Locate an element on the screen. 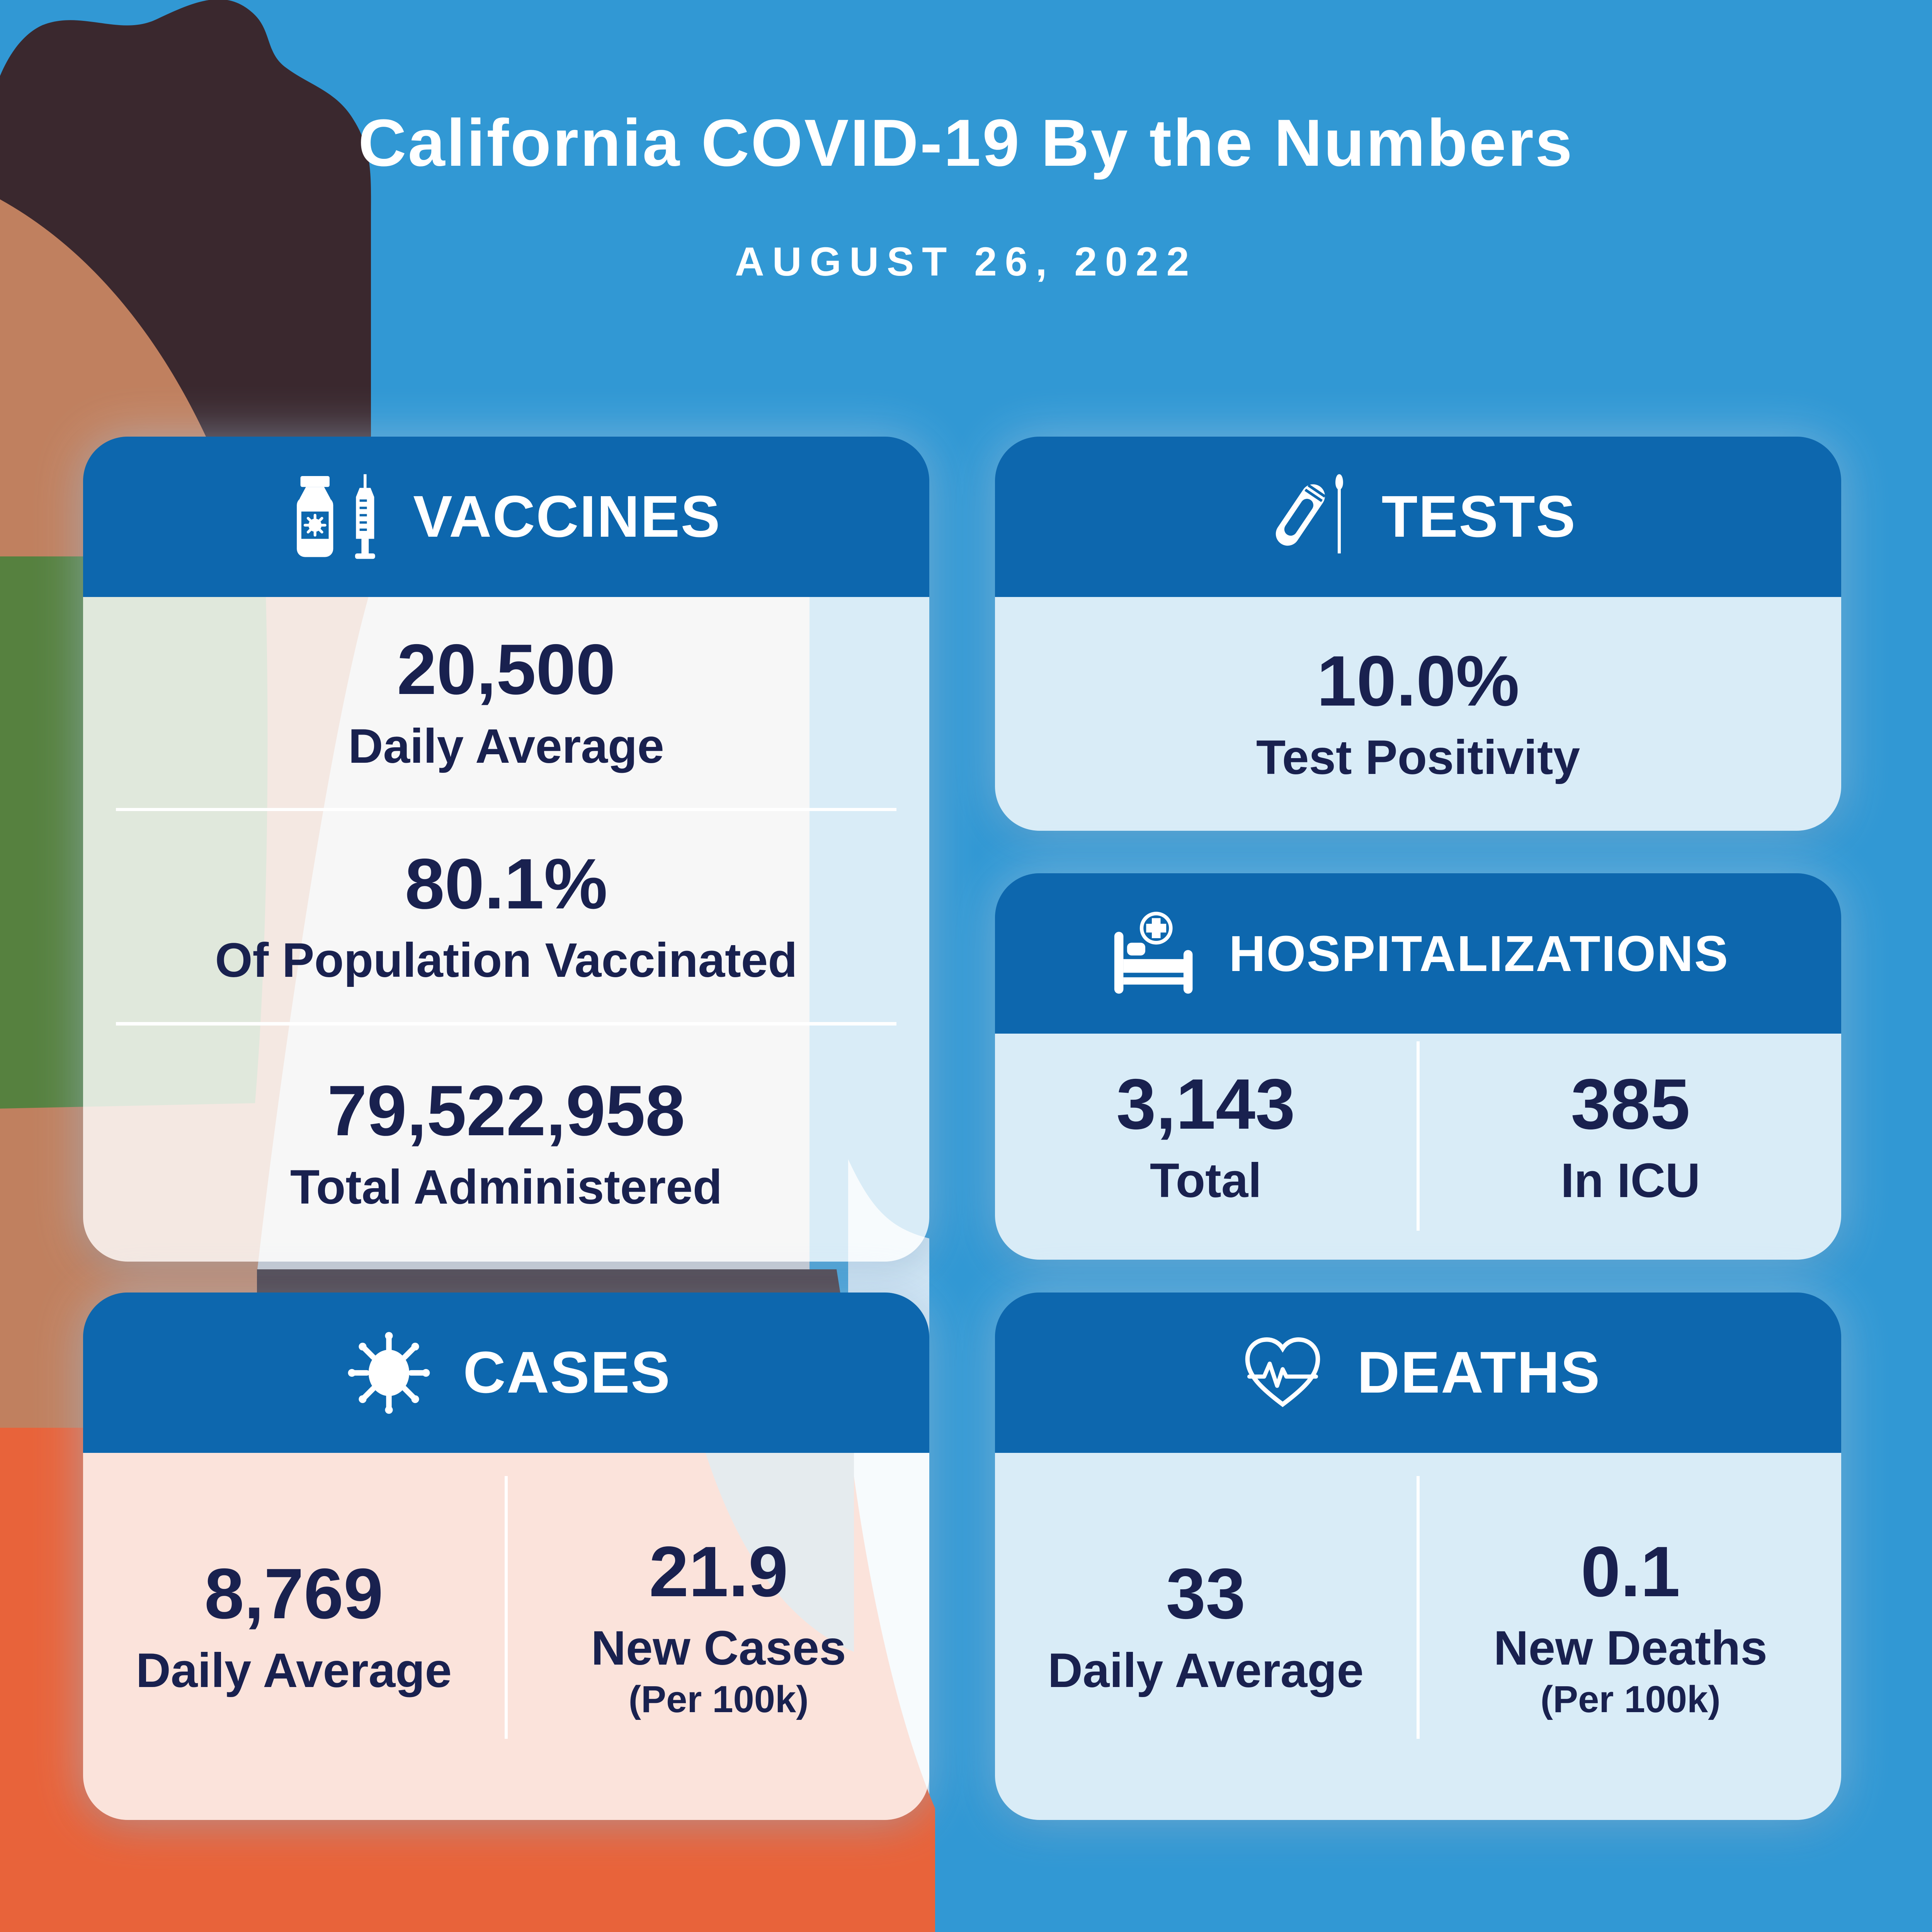  vaccines-row-population: 80.1% Of Population Vaccinated is located at coordinates (506, 916).